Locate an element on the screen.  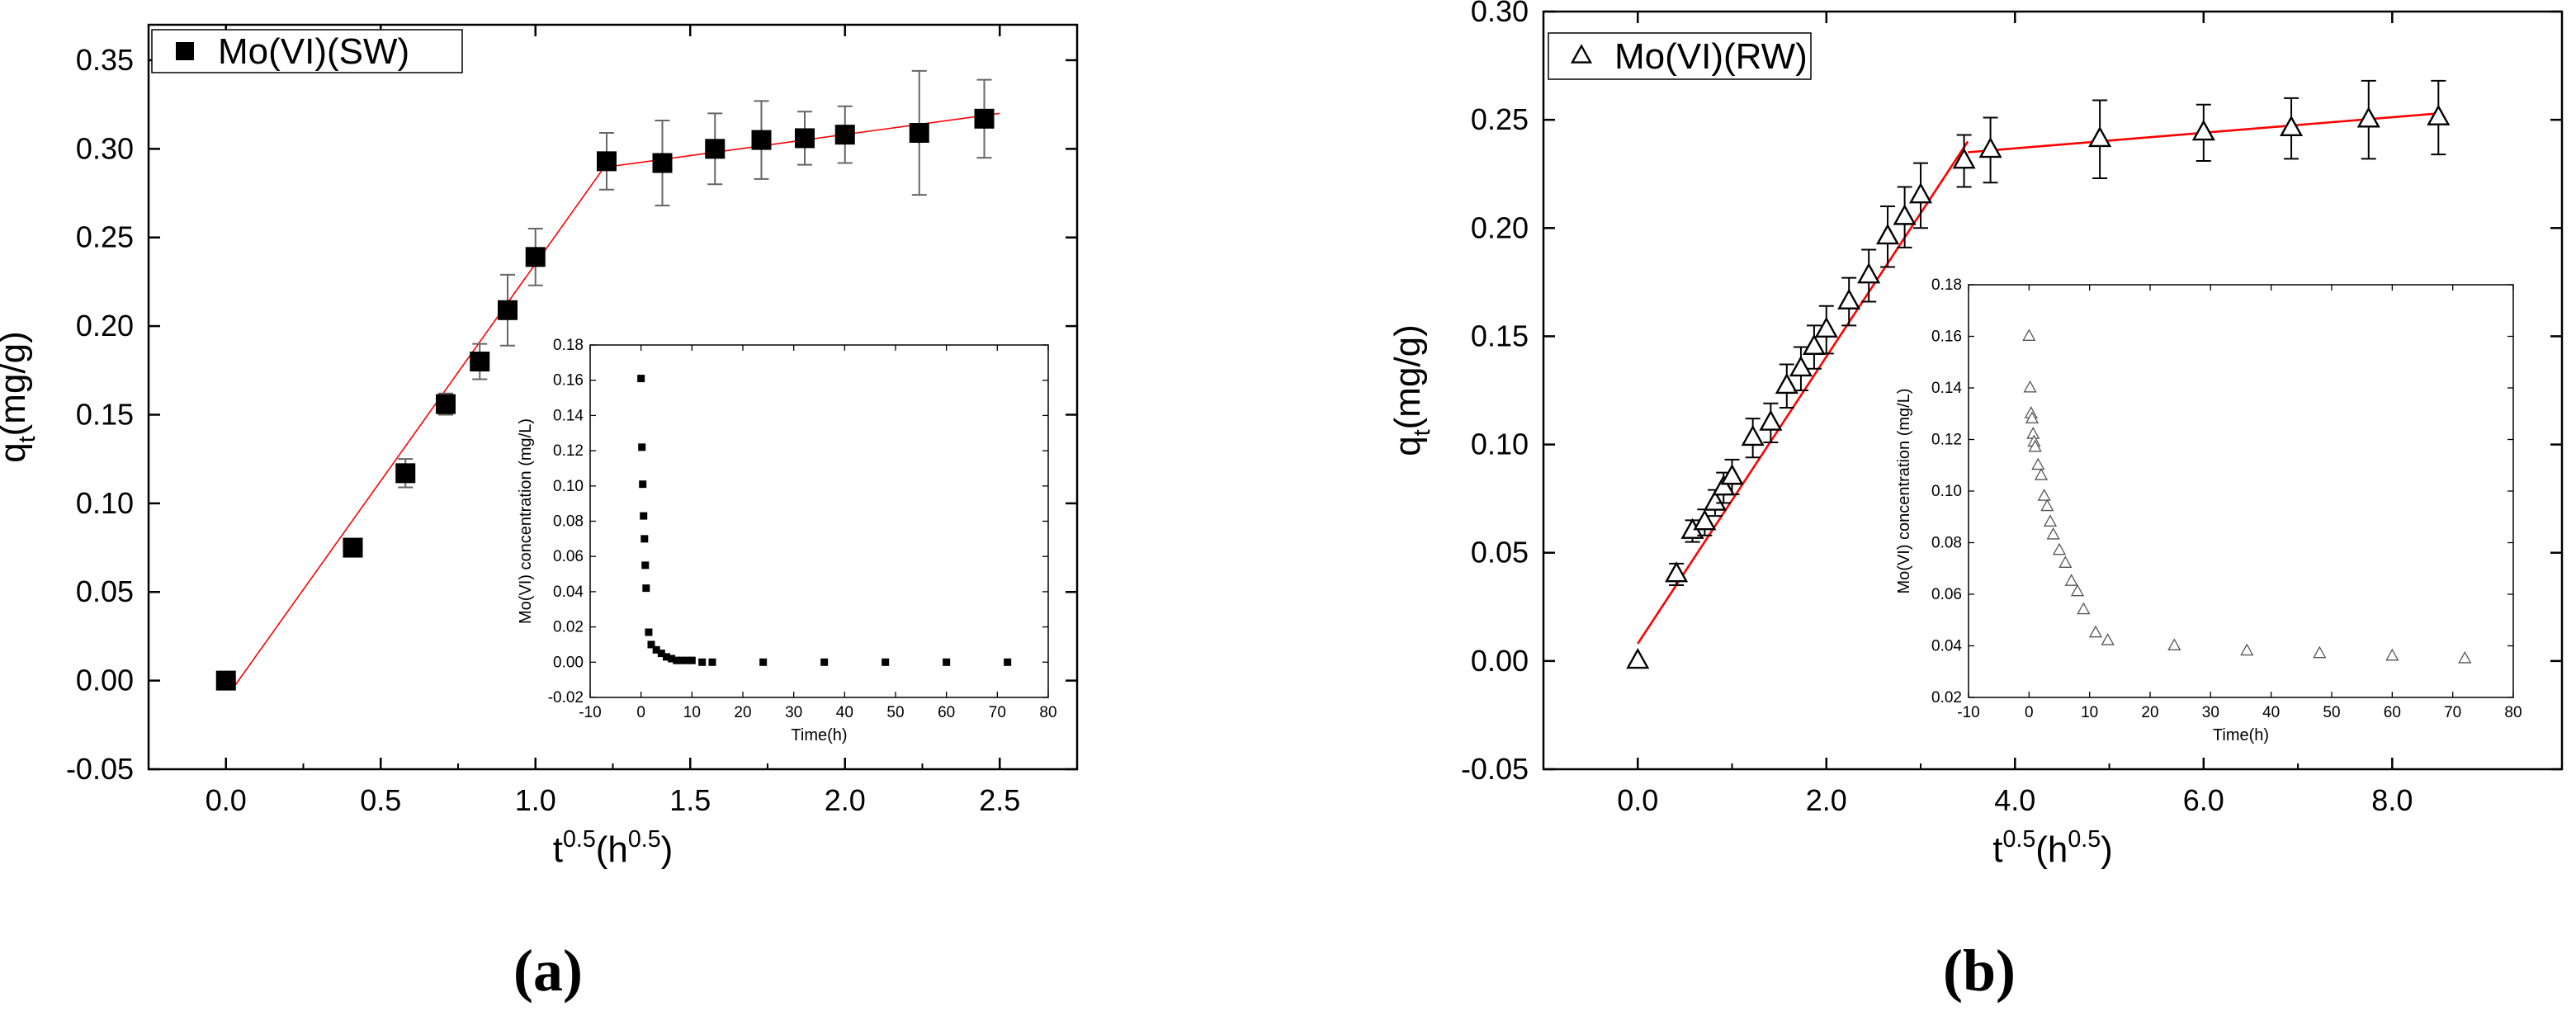
x-tick-label: 4.0 is located at coordinates (2015, 800).